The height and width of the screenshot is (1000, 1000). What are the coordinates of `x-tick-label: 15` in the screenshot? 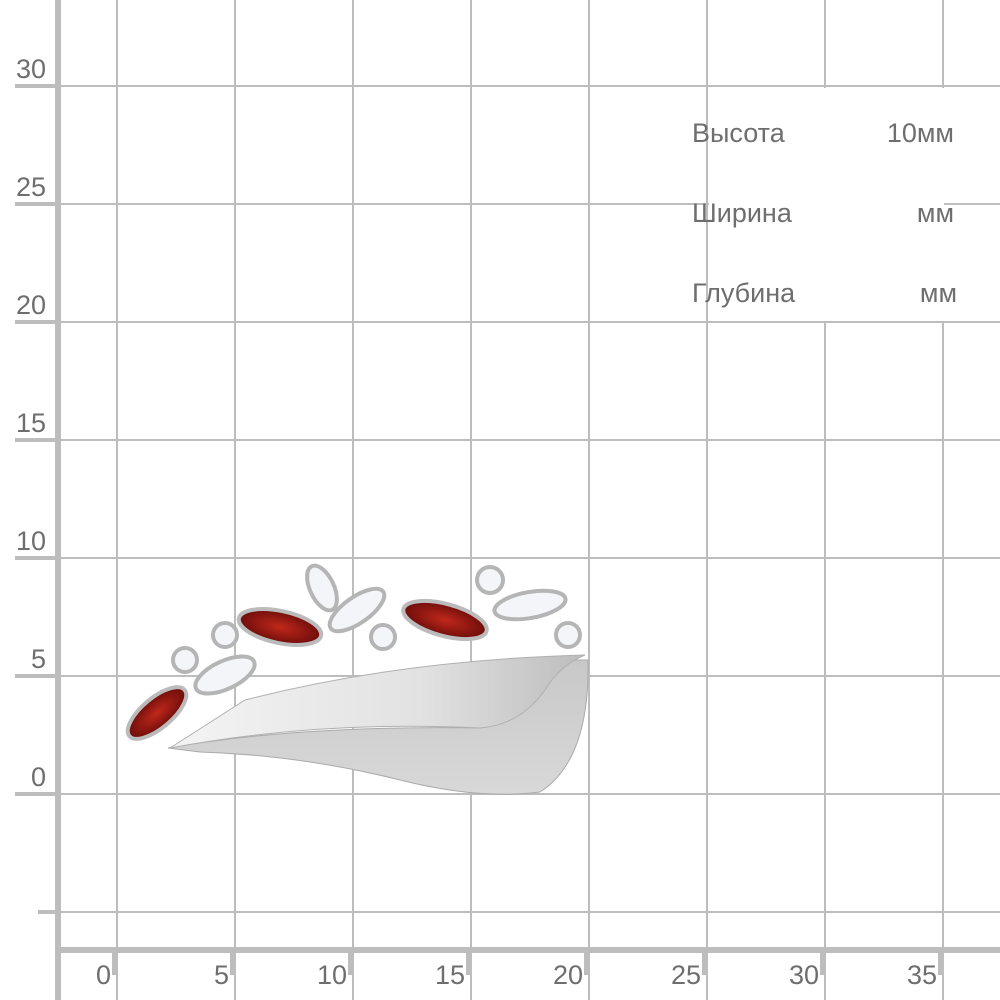 It's located at (449, 975).